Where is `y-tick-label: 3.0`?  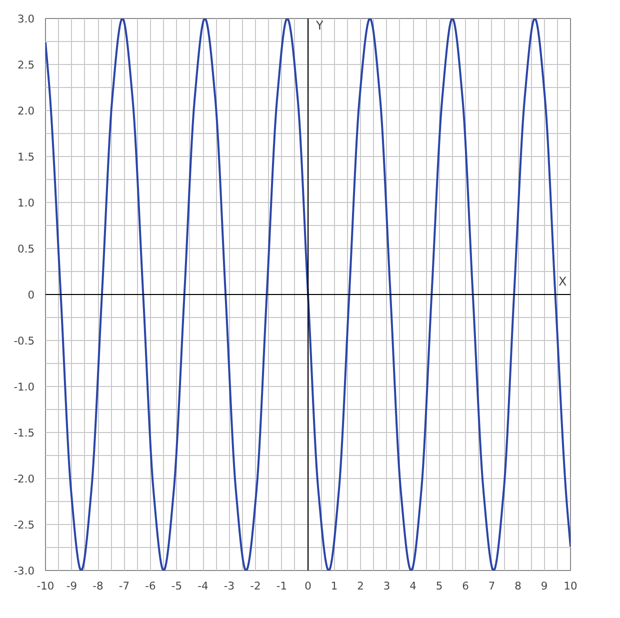 y-tick-label: 3.0 is located at coordinates (26, 19).